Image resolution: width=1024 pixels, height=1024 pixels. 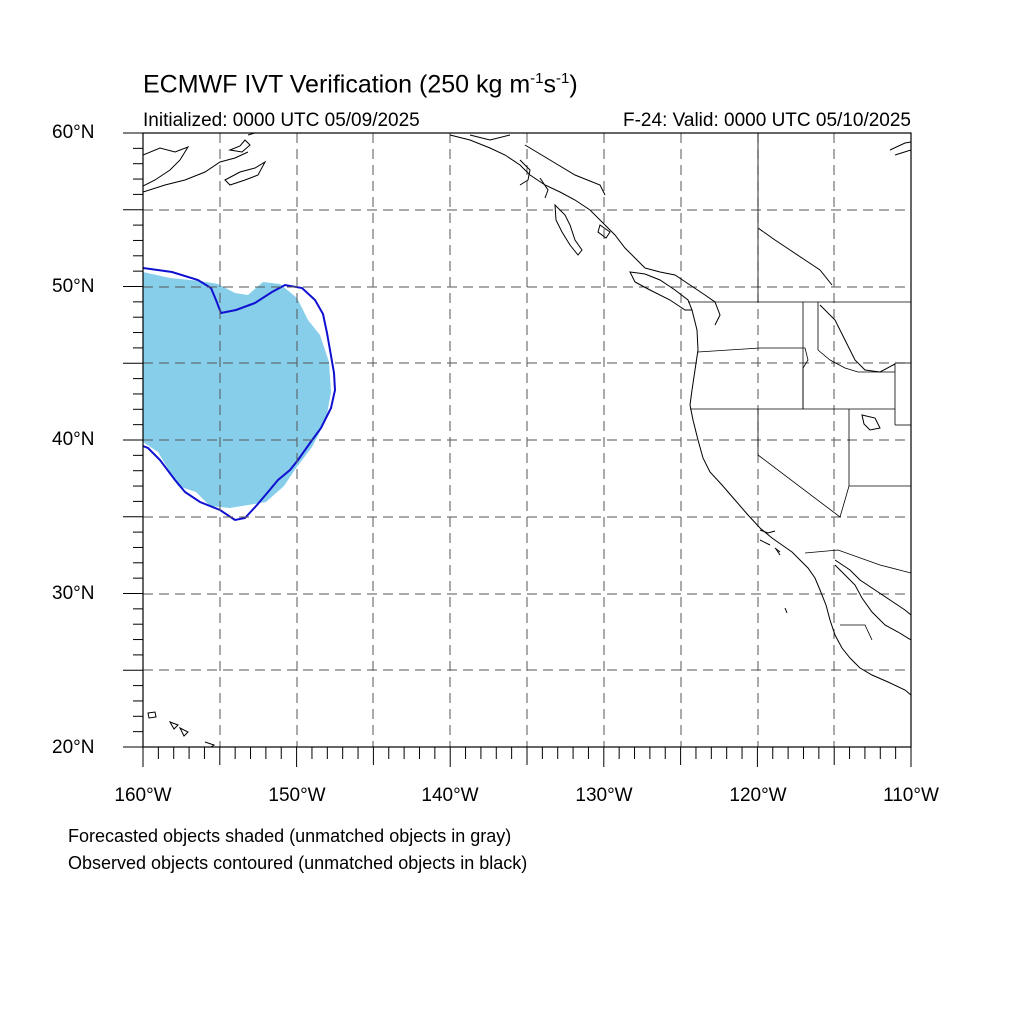 What do you see at coordinates (450, 795) in the screenshot?
I see `lon-label-140w: 140°W` at bounding box center [450, 795].